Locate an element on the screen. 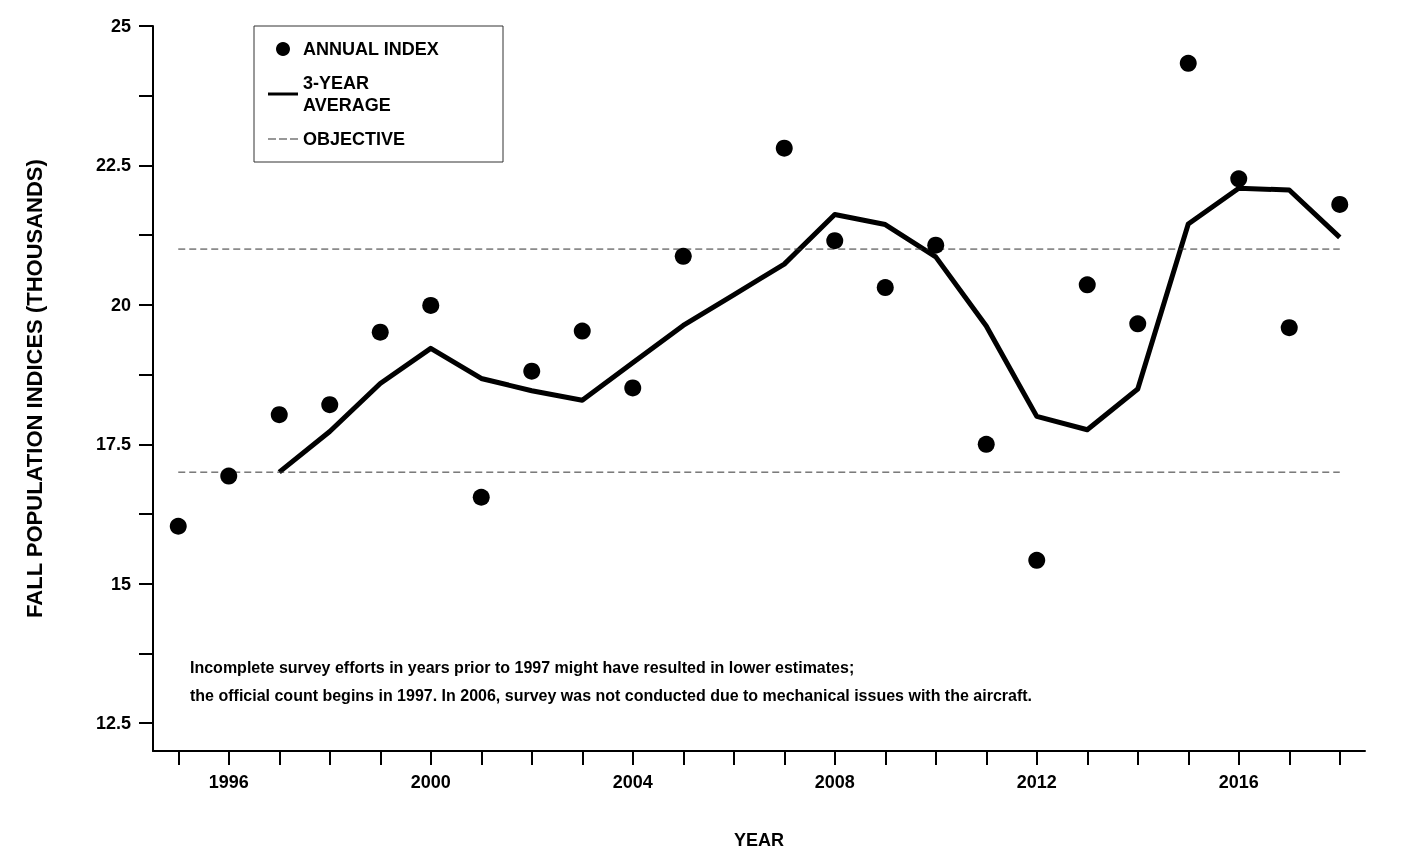 The image size is (1408, 864). y-tick-label: 17.5 is located at coordinates (113, 444).